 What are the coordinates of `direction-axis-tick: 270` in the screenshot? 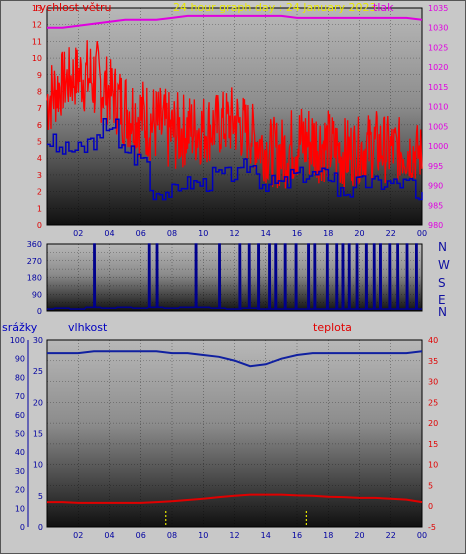 It's located at (34, 261).